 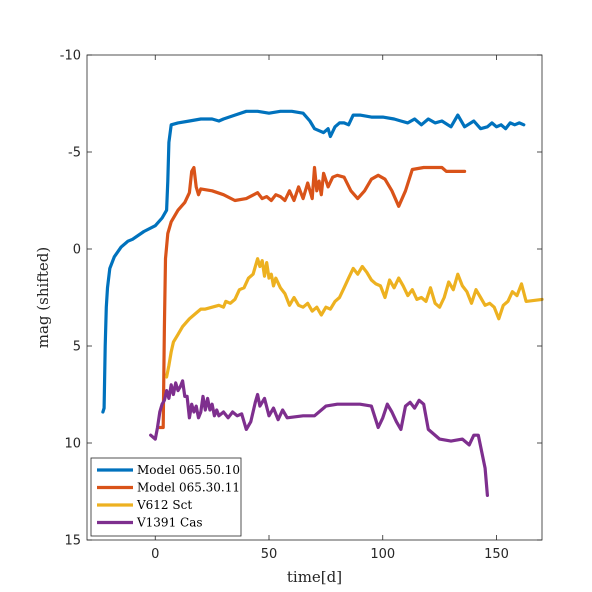 What do you see at coordinates (72, 444) in the screenshot?
I see `y-tick-label: 10` at bounding box center [72, 444].